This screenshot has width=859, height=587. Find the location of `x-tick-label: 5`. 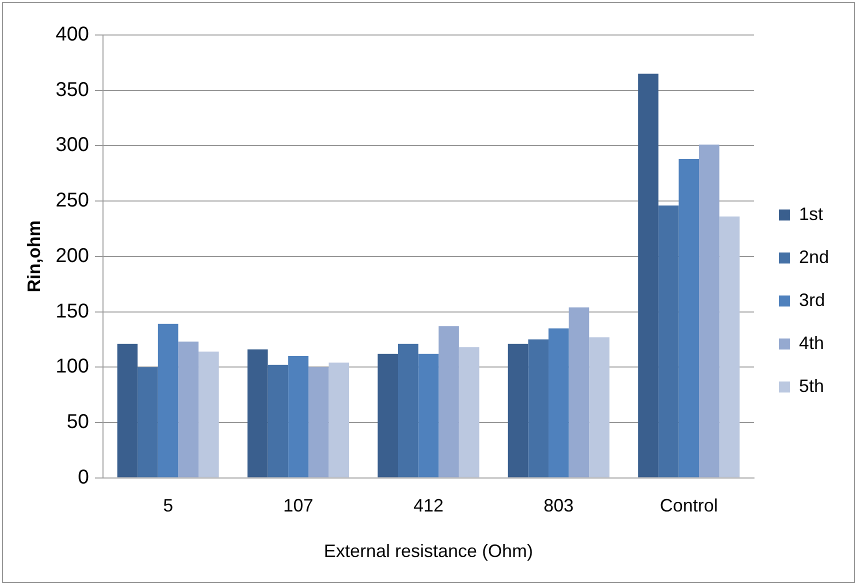

x-tick-label: 5 is located at coordinates (168, 506).